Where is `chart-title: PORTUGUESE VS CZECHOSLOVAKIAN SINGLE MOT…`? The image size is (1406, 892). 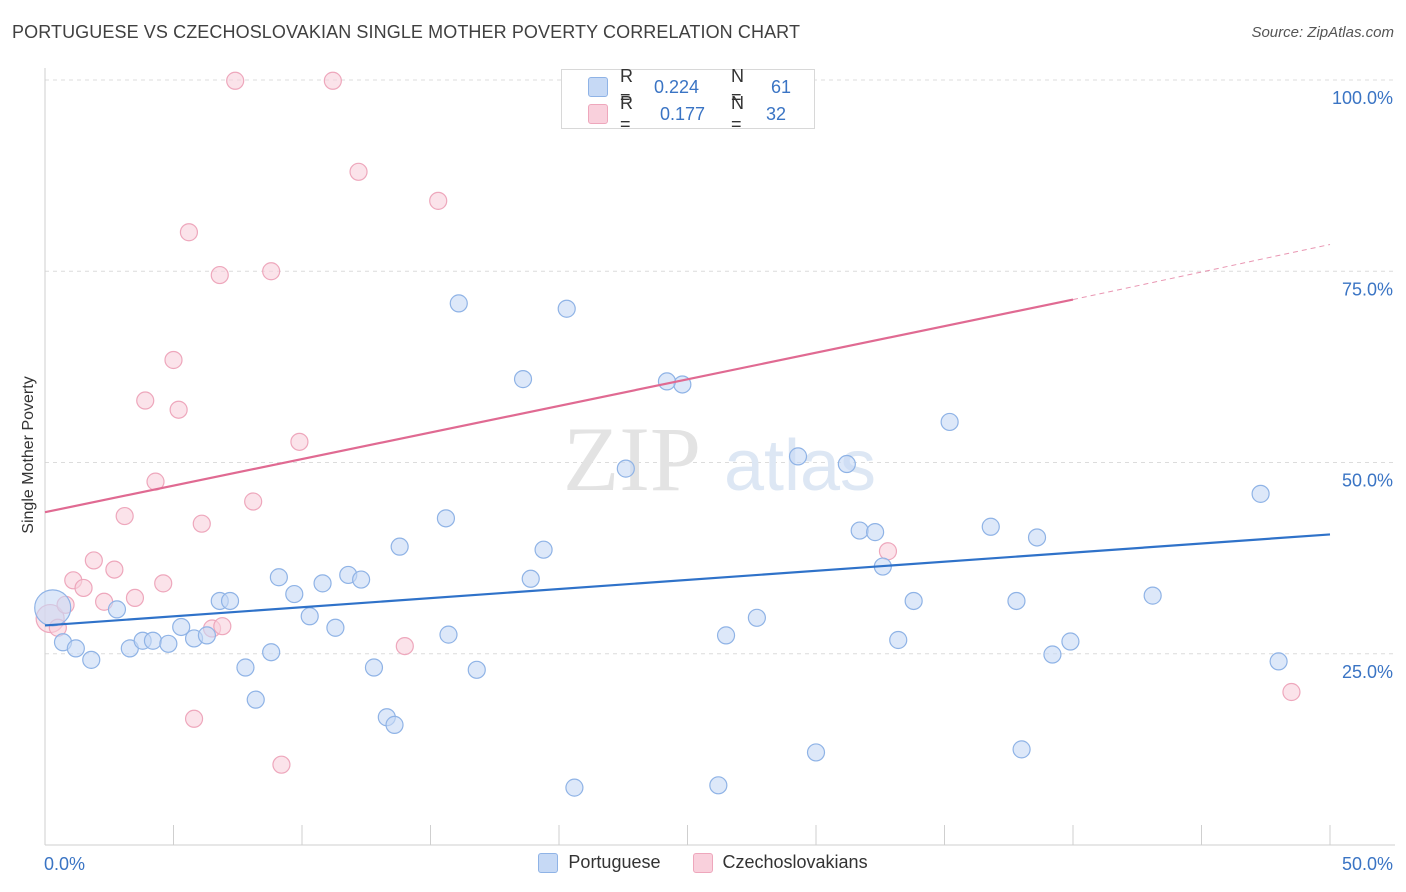
chart-title: PORTUGUESE VS CZECHOSLOVAKIAN SINGLE MOT… is located at coordinates (406, 32).